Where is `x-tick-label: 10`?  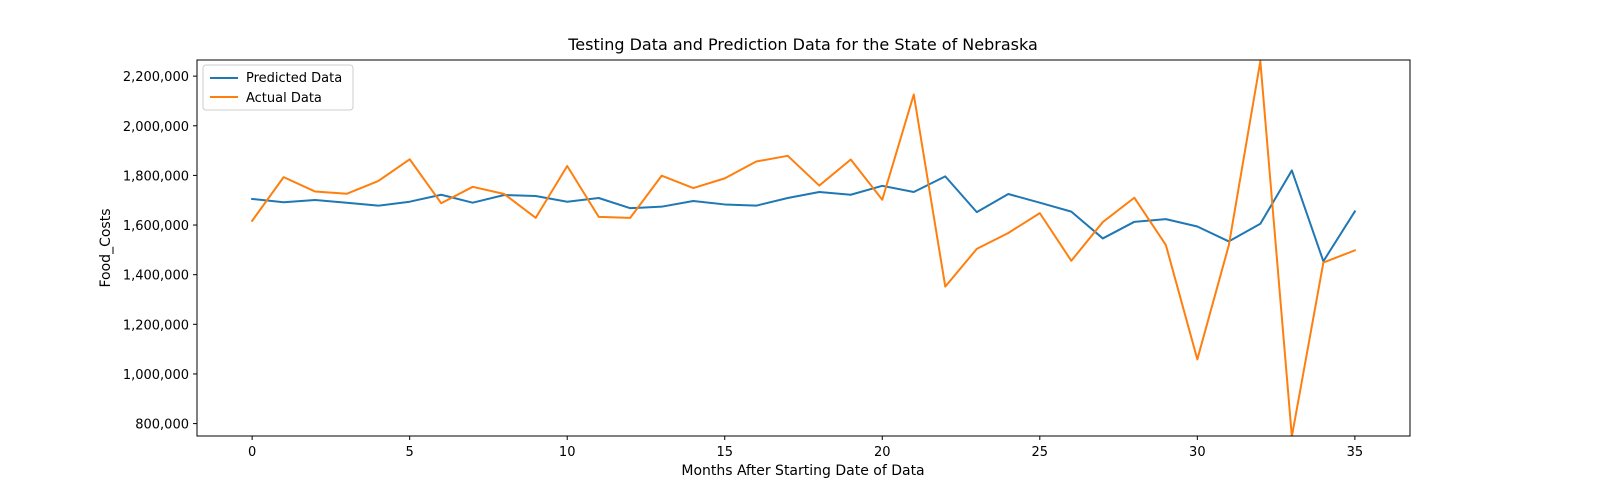
x-tick-label: 10 is located at coordinates (567, 452).